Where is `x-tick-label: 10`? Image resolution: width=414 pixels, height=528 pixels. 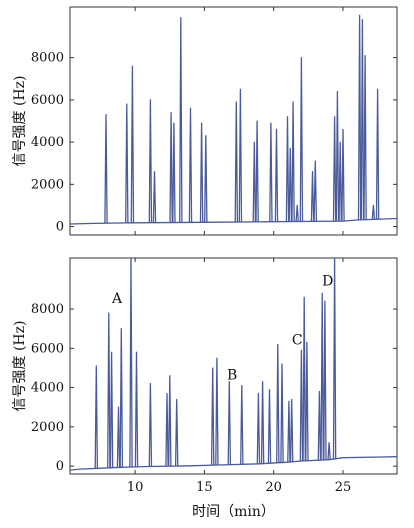 x-tick-label: 10 is located at coordinates (135, 487).